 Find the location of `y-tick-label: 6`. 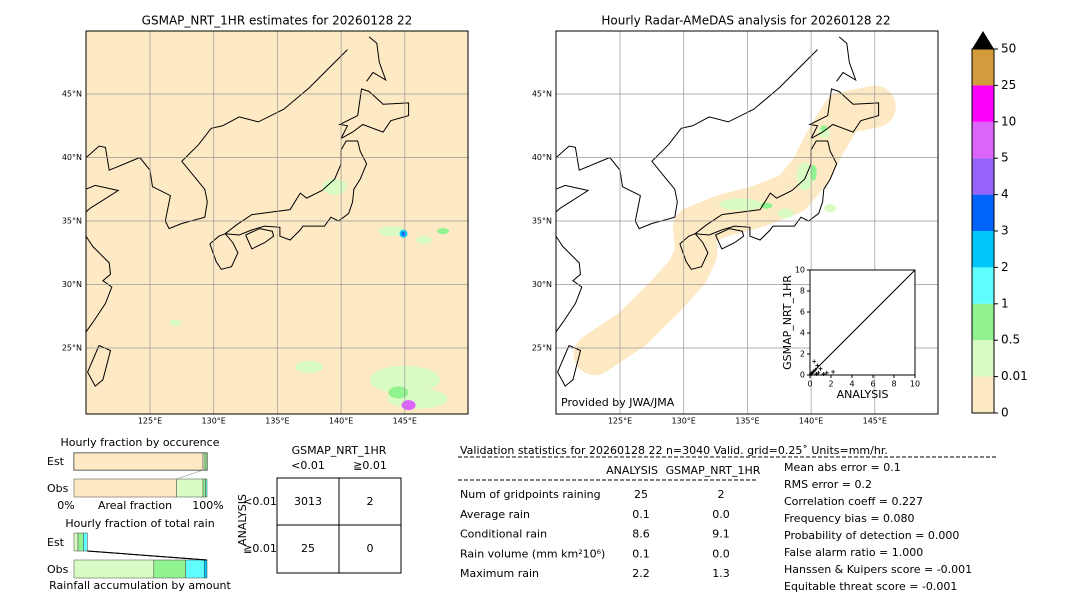

y-tick-label: 6 is located at coordinates (802, 312).